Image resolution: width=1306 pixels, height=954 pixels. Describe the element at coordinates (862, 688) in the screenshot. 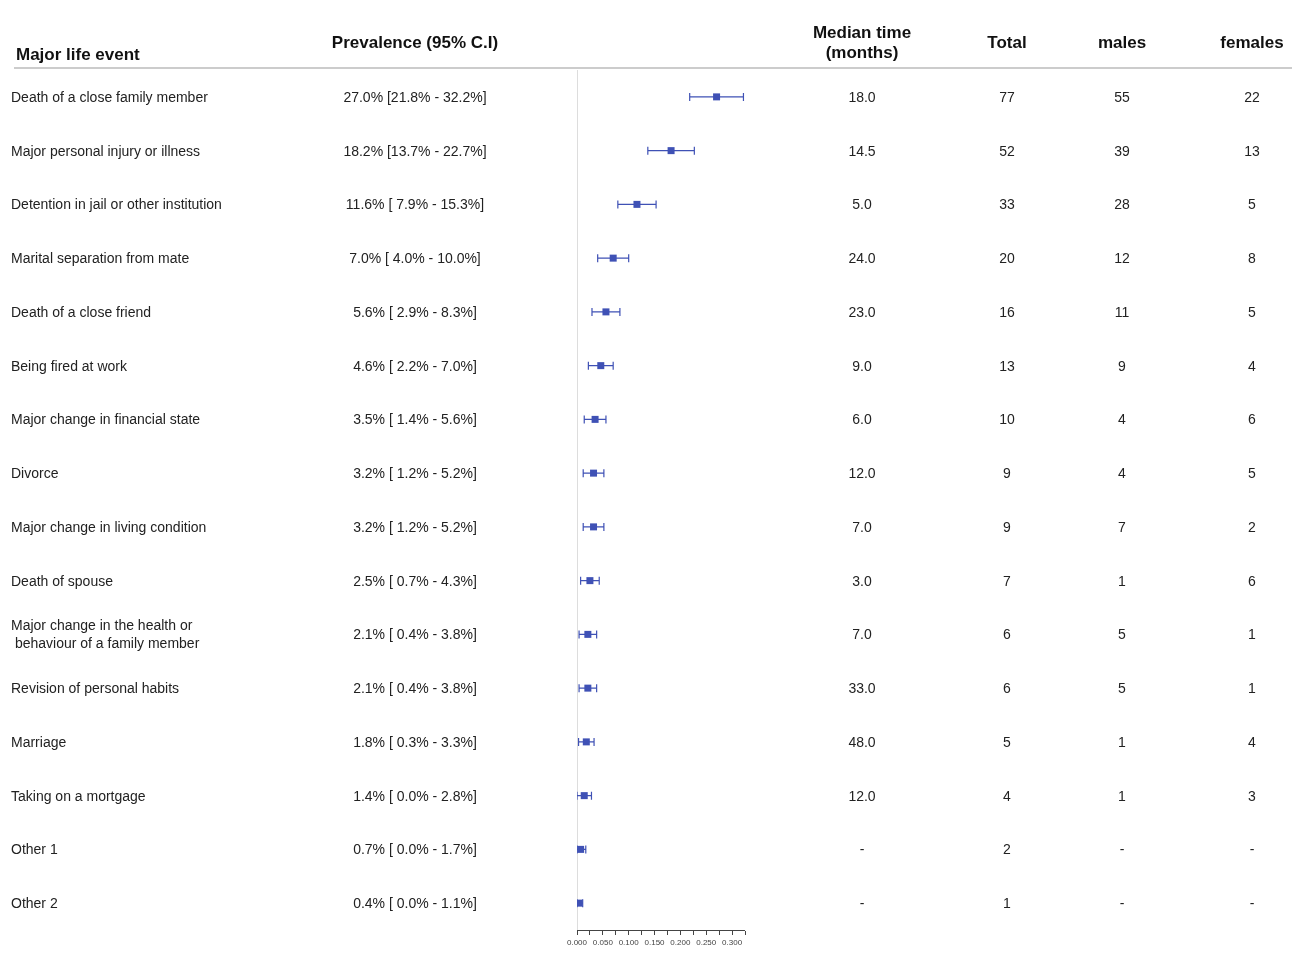

I see `text: 33.0` at that location.